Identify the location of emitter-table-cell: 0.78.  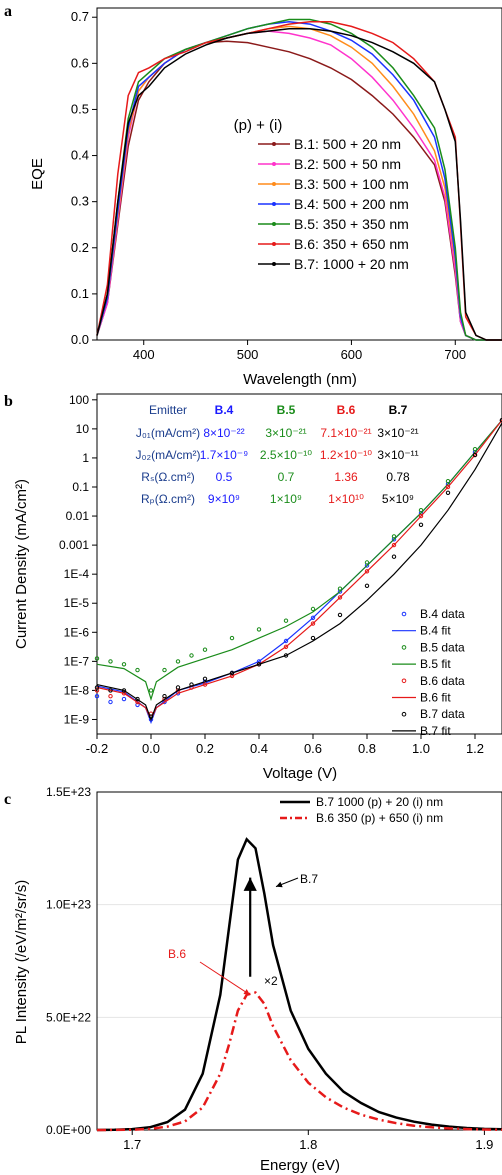
(398, 477).